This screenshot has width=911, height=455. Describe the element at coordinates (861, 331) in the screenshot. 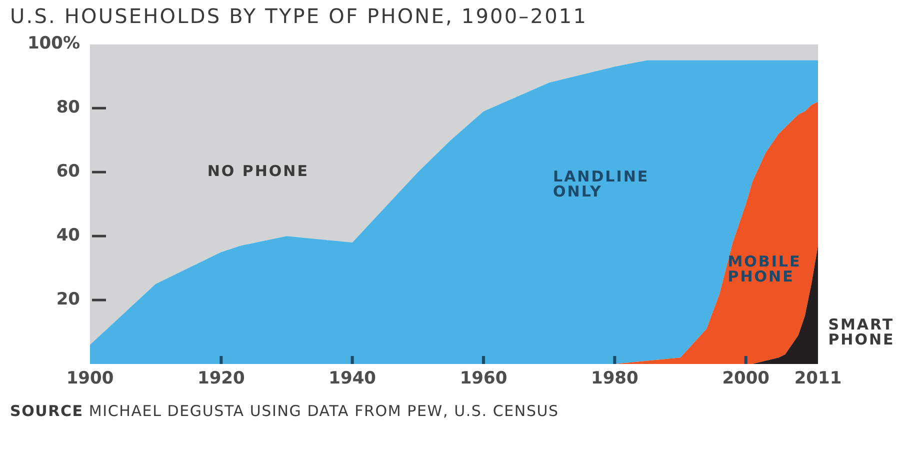

I see `series-label: SMART PHONE` at that location.